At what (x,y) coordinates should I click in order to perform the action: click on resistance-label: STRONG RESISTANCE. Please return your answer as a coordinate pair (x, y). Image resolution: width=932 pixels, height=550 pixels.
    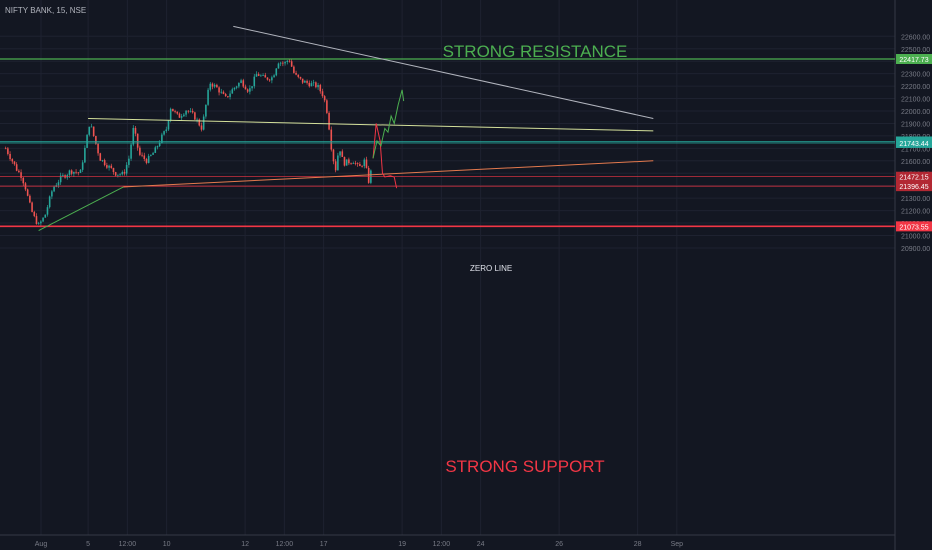
    Looking at the image, I should click on (535, 51).